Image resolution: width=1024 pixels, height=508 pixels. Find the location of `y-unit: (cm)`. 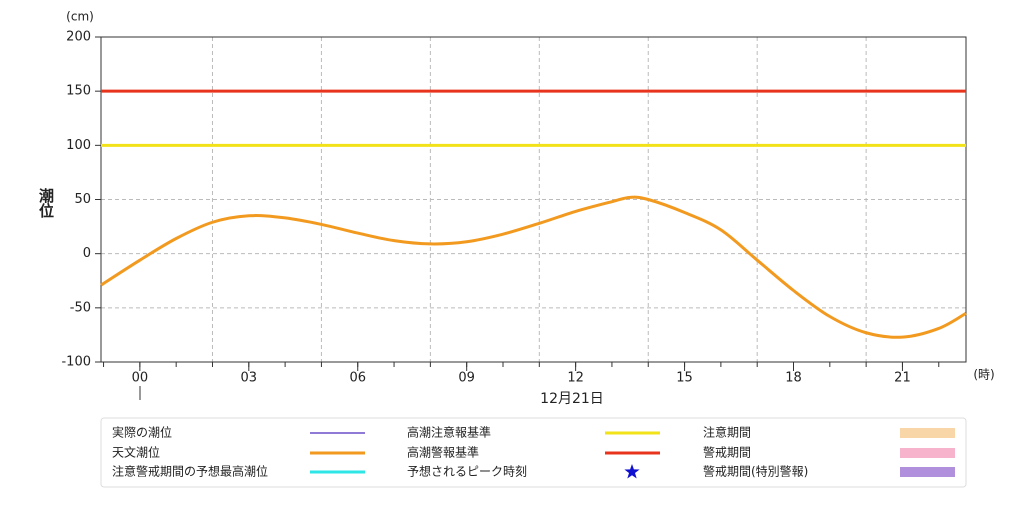

y-unit: (cm) is located at coordinates (80, 17).